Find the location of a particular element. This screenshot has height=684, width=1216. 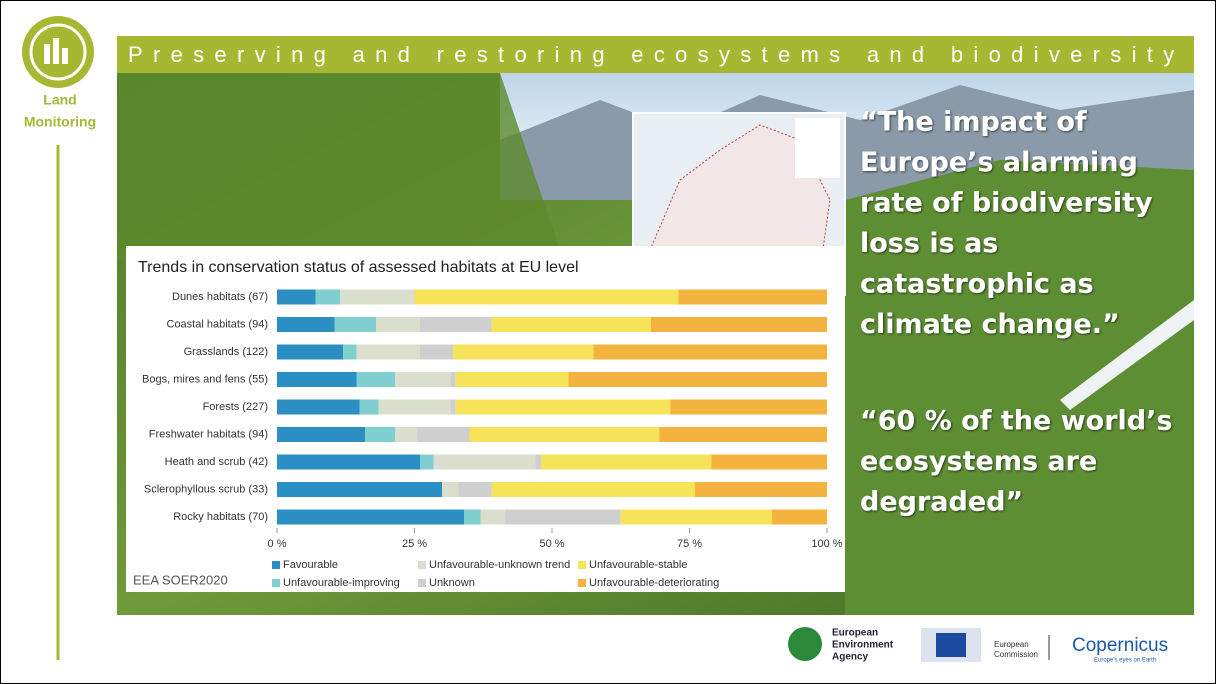

eea-label: Environment is located at coordinates (863, 645).